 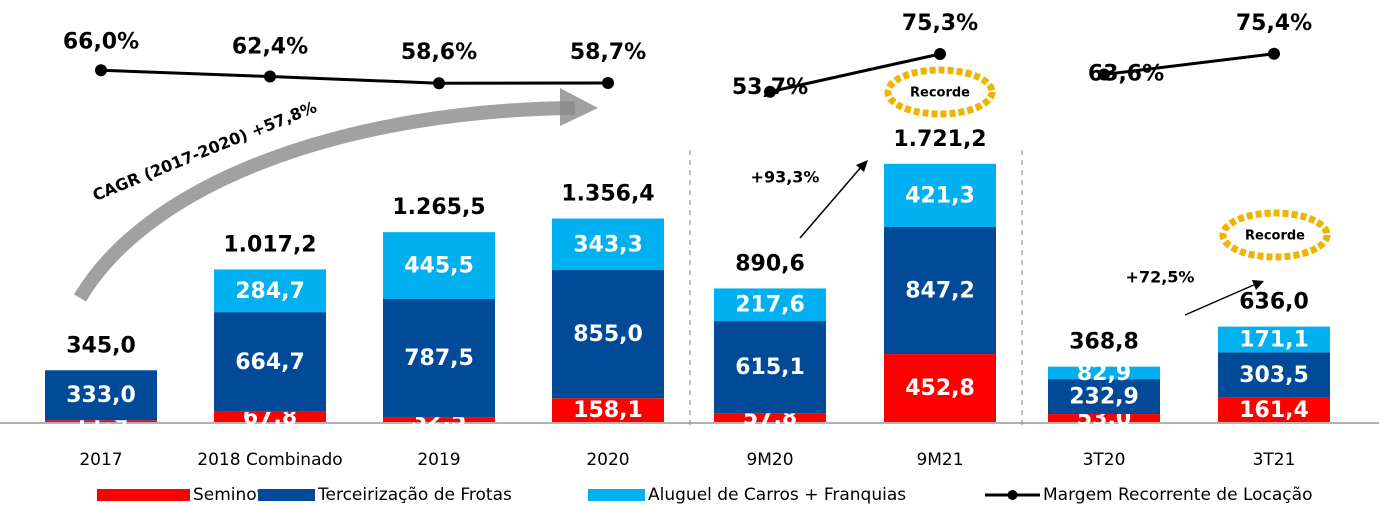 I want to click on line-label: 62,4%, so click(x=270, y=47).